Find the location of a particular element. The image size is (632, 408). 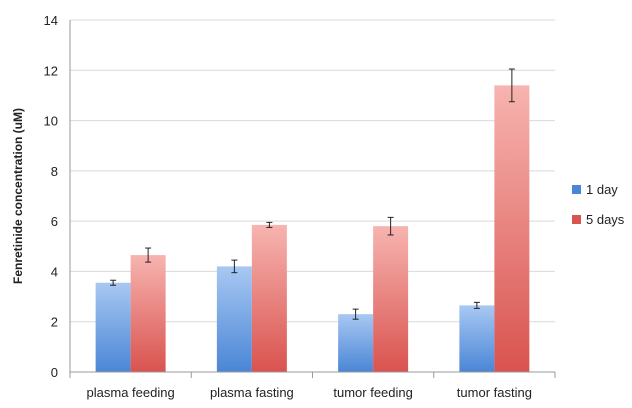

x-tick-label: tumor fasting is located at coordinates (494, 392).